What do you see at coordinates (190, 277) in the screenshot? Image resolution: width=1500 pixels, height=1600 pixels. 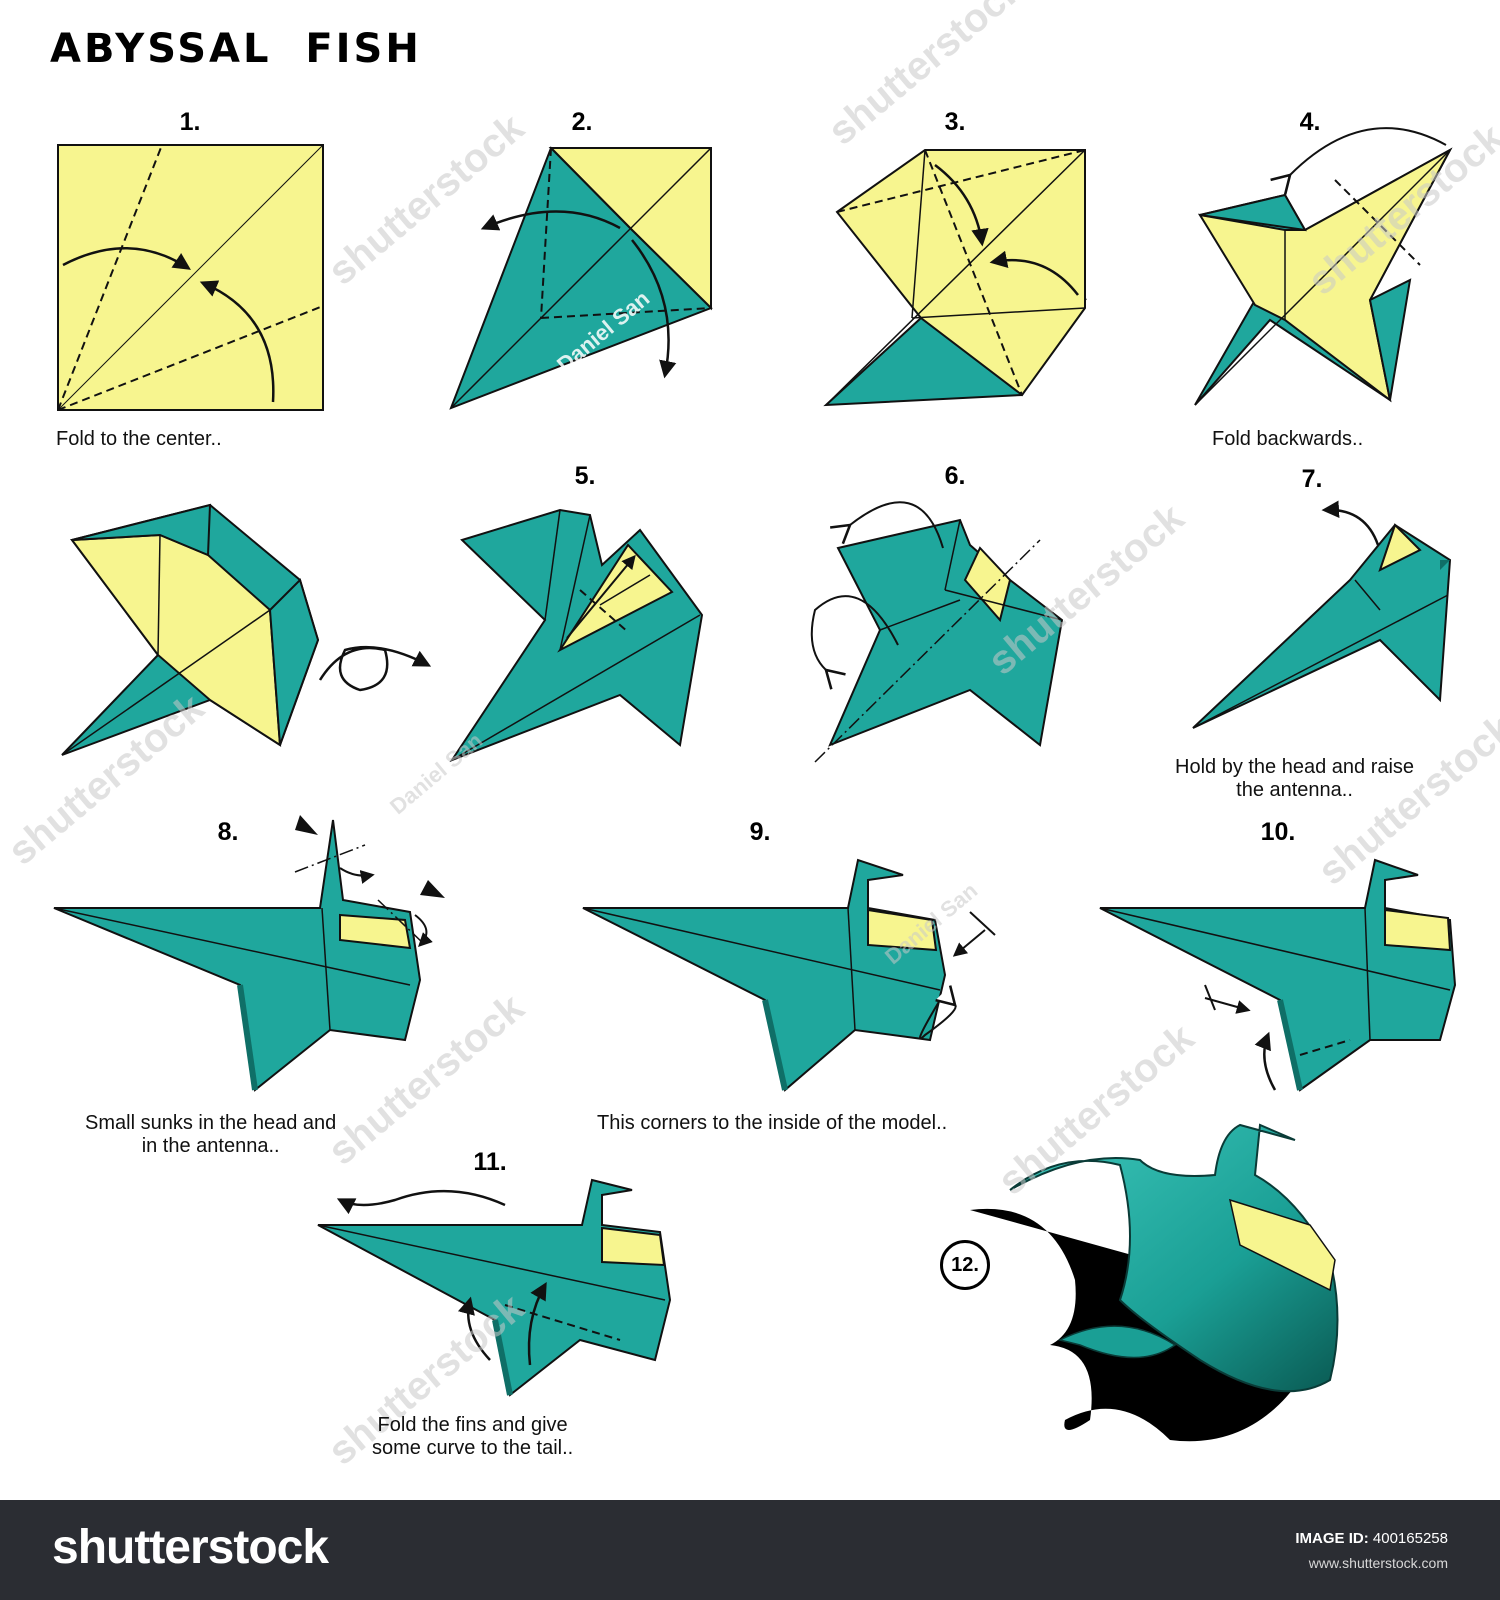 I see `step-1-figure` at bounding box center [190, 277].